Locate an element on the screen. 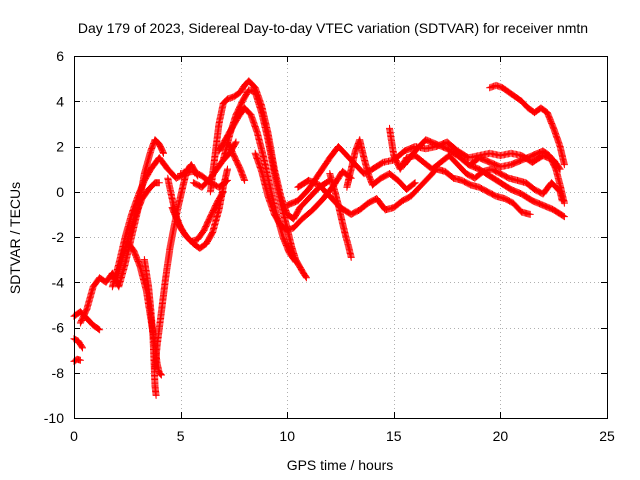 This screenshot has height=480, width=640. x-tick-label: 10 is located at coordinates (287, 436).